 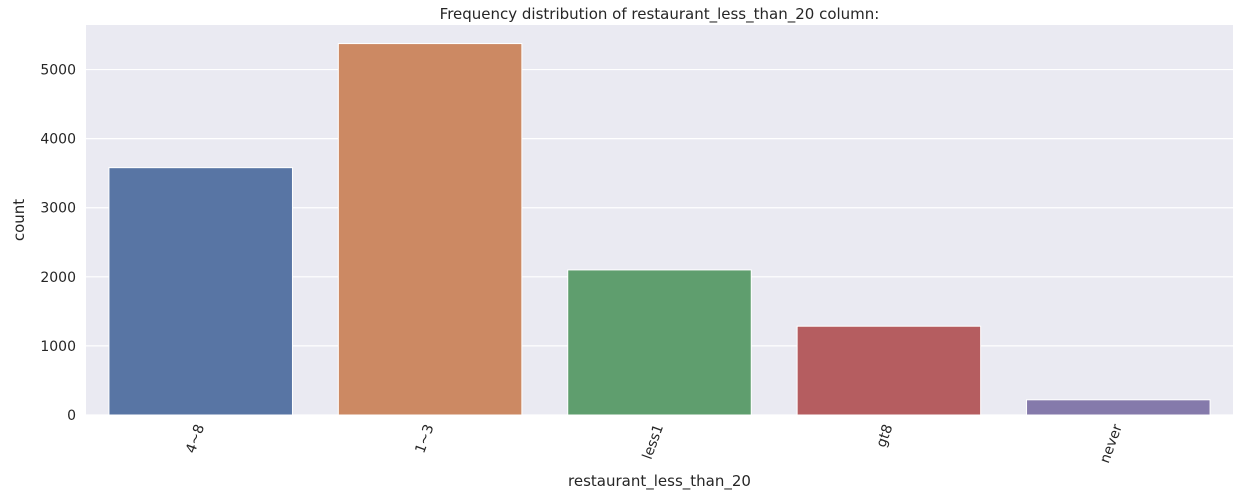 What do you see at coordinates (1118, 407) in the screenshot?
I see `bar-never` at bounding box center [1118, 407].